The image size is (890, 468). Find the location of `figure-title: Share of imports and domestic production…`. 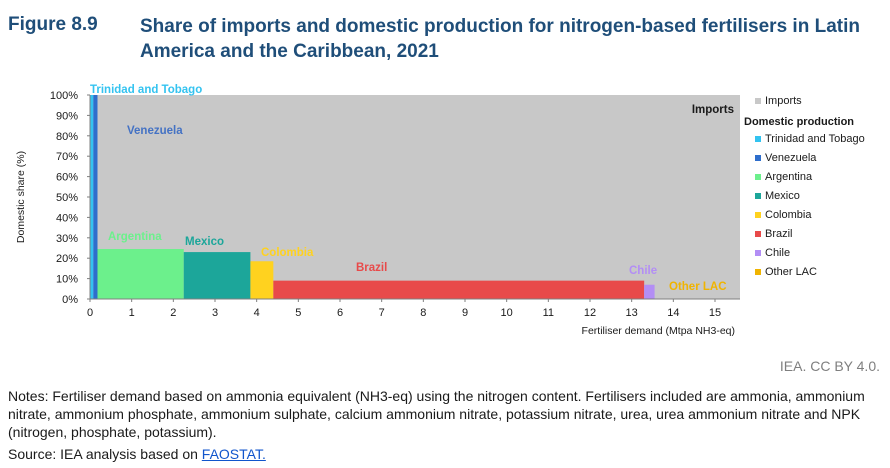

figure-title: Share of imports and domestic production… is located at coordinates (500, 39).